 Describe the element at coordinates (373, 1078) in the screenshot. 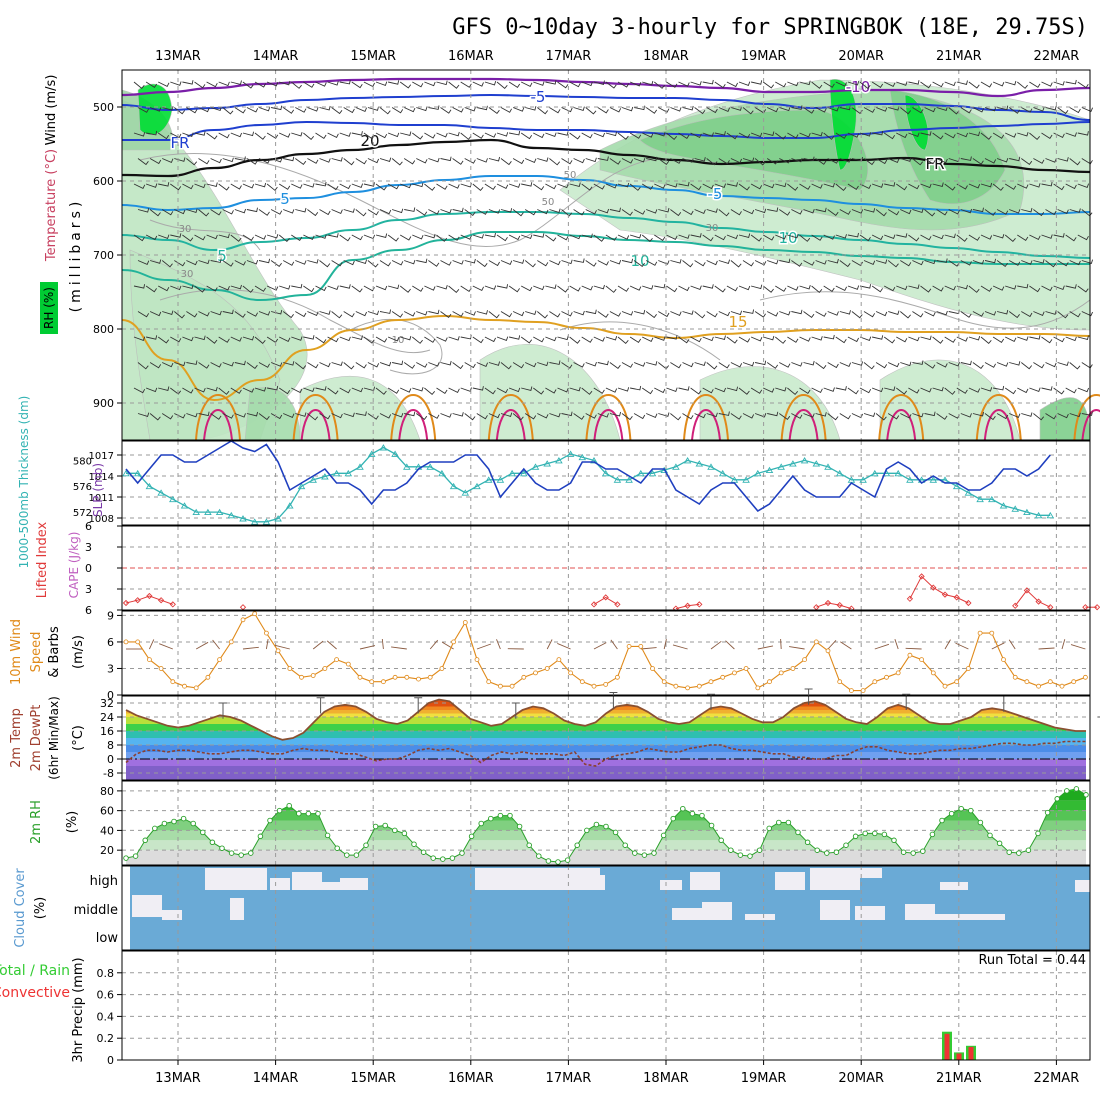

I see `date-tick-bottom: 15MAR` at that location.